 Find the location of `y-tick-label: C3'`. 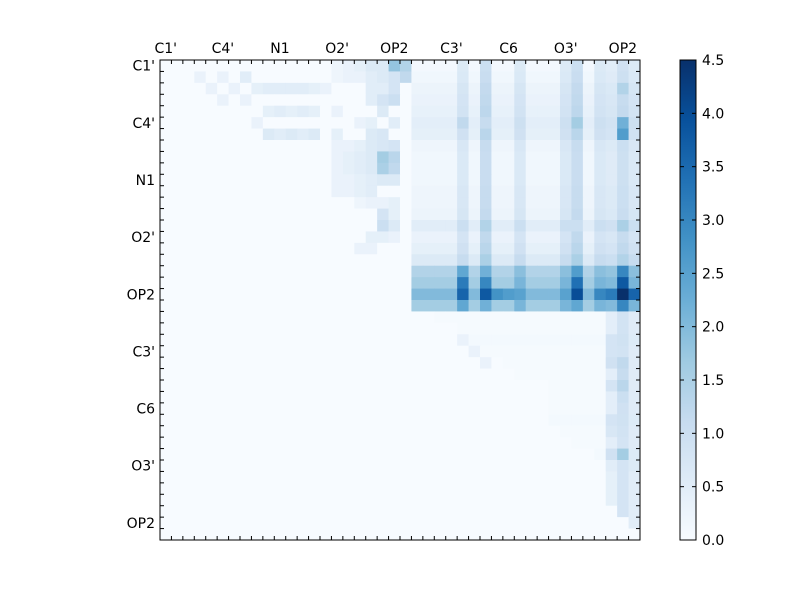

y-tick-label: C3' is located at coordinates (143, 352).